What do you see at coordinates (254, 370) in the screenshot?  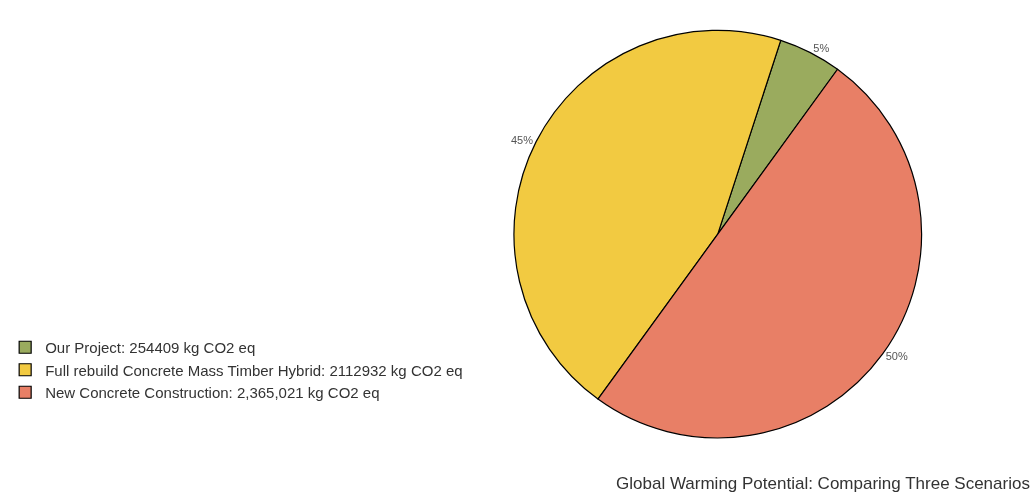 I see `legend-label: Full rebuild Concrete Mass Timber Hybrid: 2112932 kg CO2 eq` at bounding box center [254, 370].